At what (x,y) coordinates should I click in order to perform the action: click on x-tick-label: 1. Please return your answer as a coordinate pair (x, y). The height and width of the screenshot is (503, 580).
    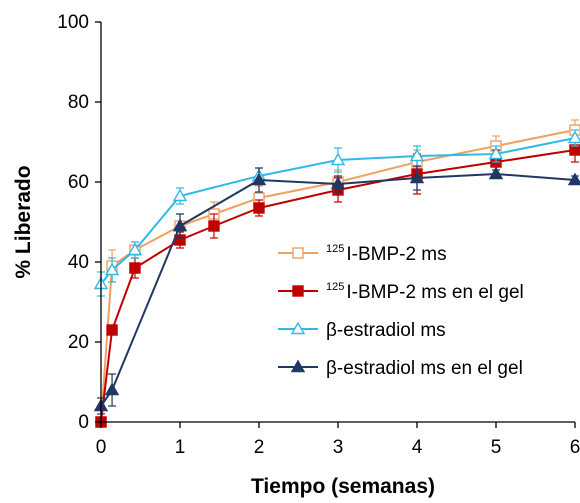
    Looking at the image, I should click on (180, 447).